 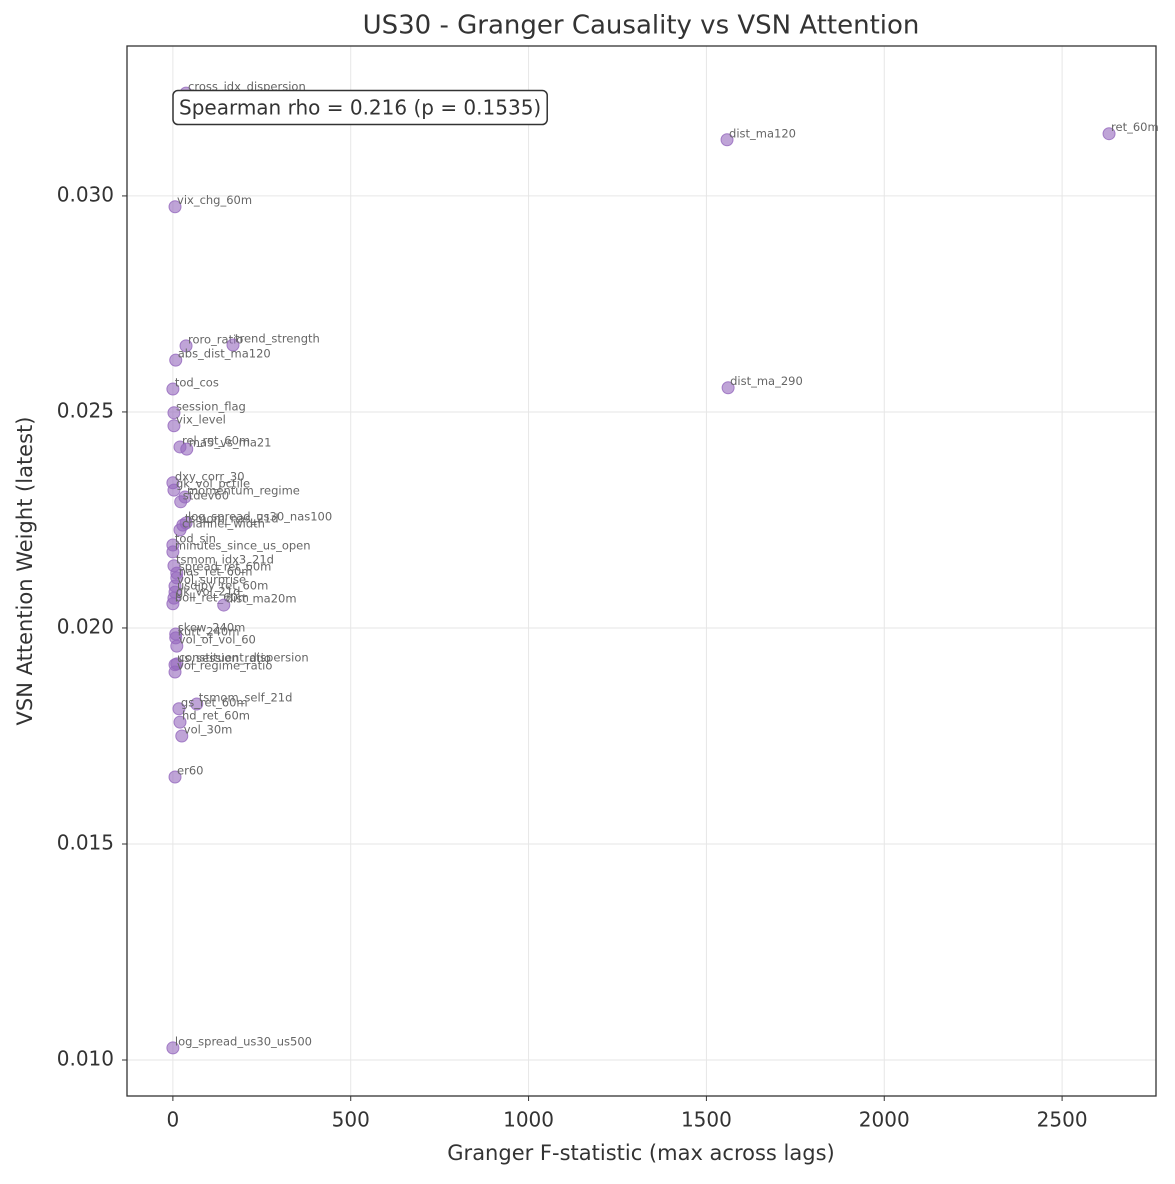 I want to click on annotation: Spearman rho = 0.216 (p = 0.1535), so click(x=360, y=107).